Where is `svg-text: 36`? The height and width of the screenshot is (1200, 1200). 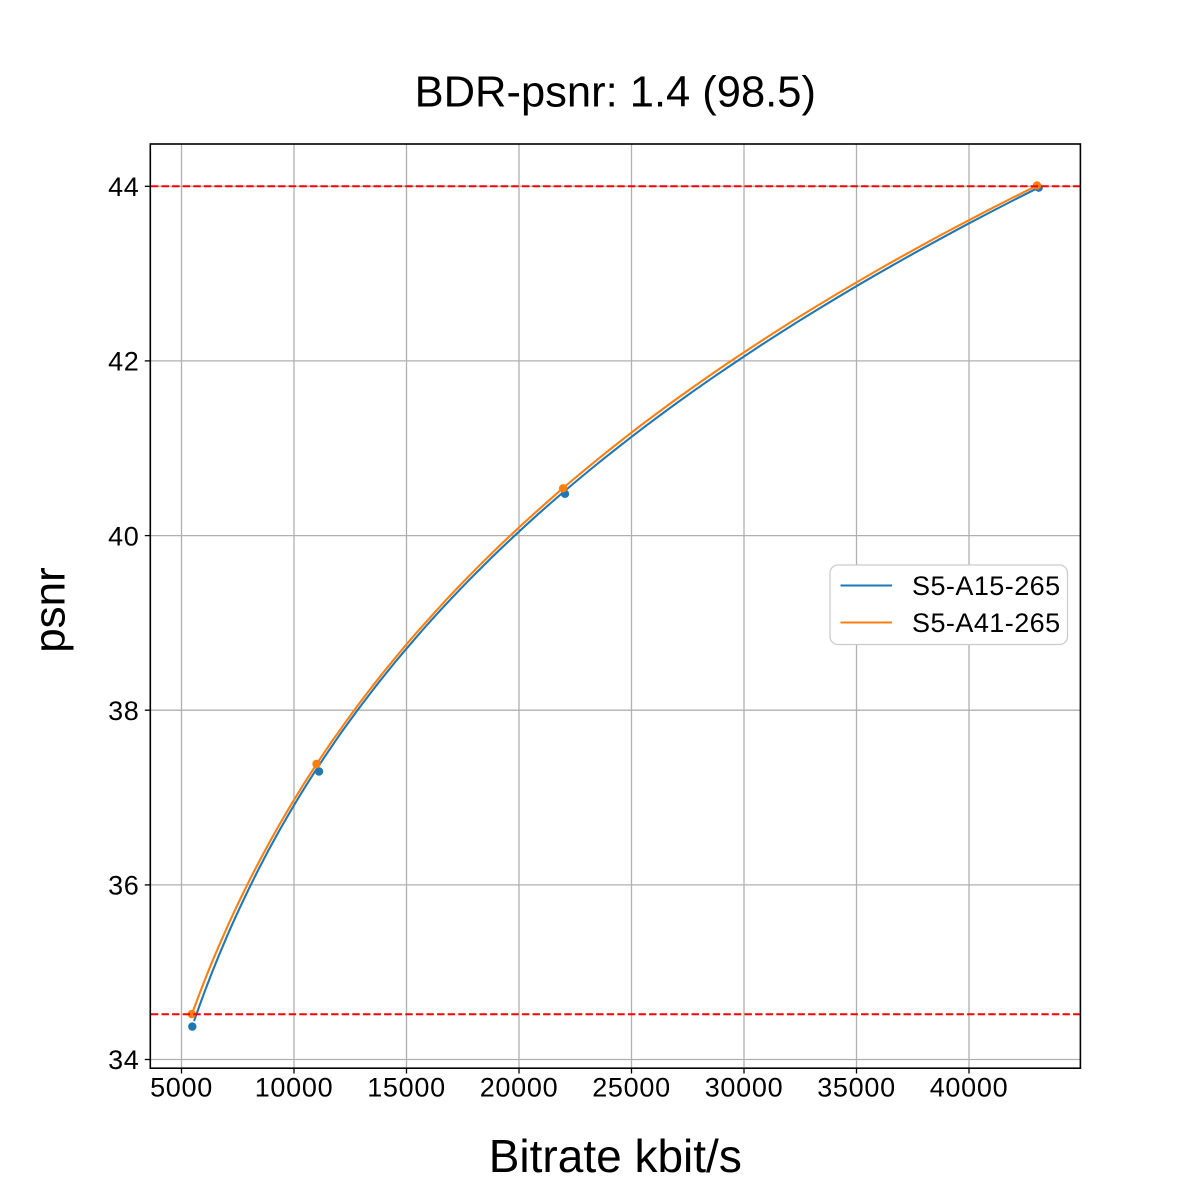 svg-text: 36 is located at coordinates (123, 886).